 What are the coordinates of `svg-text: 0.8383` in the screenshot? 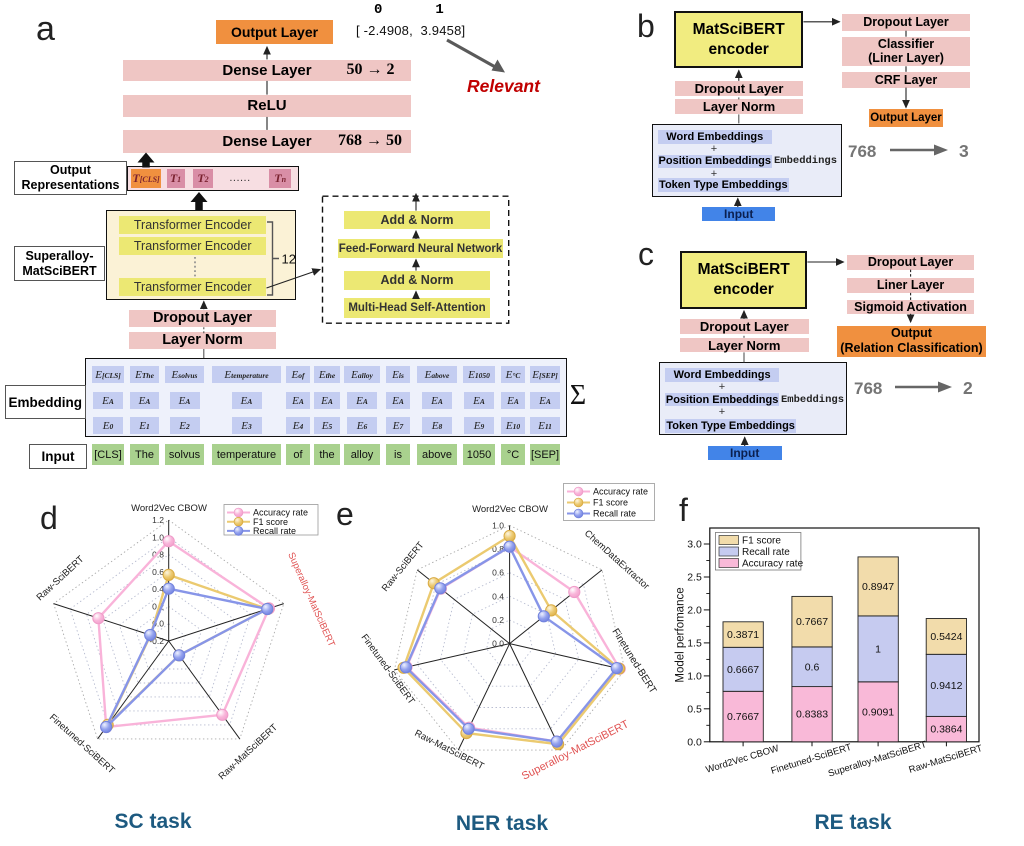 It's located at (812, 715).